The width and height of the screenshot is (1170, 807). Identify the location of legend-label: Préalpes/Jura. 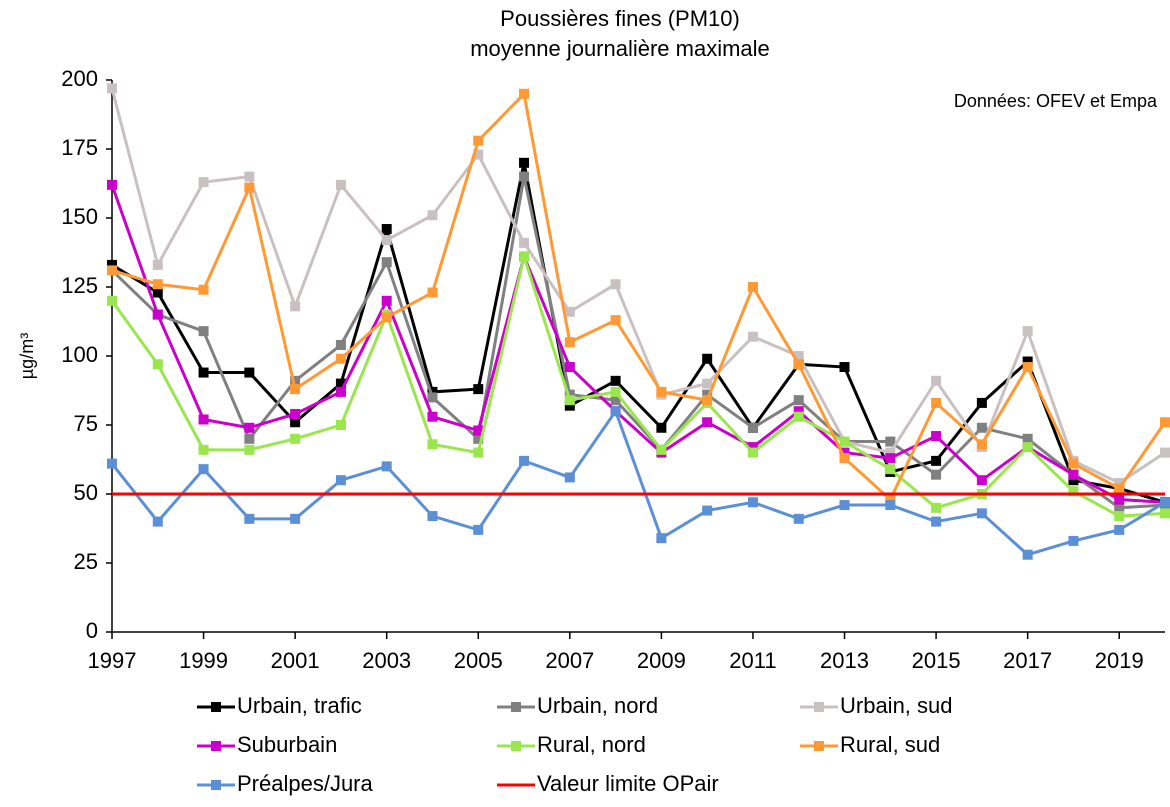
(305, 783).